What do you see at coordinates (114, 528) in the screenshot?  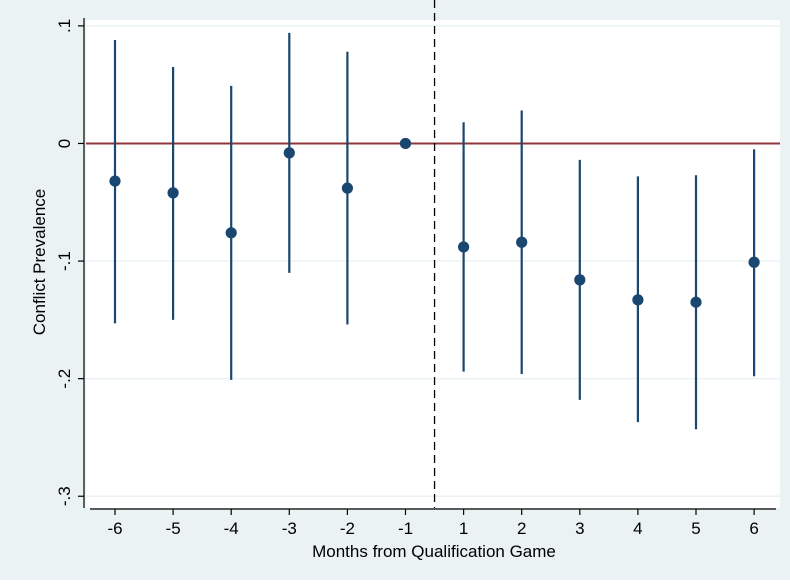 I see `x-tick-label: -6` at bounding box center [114, 528].